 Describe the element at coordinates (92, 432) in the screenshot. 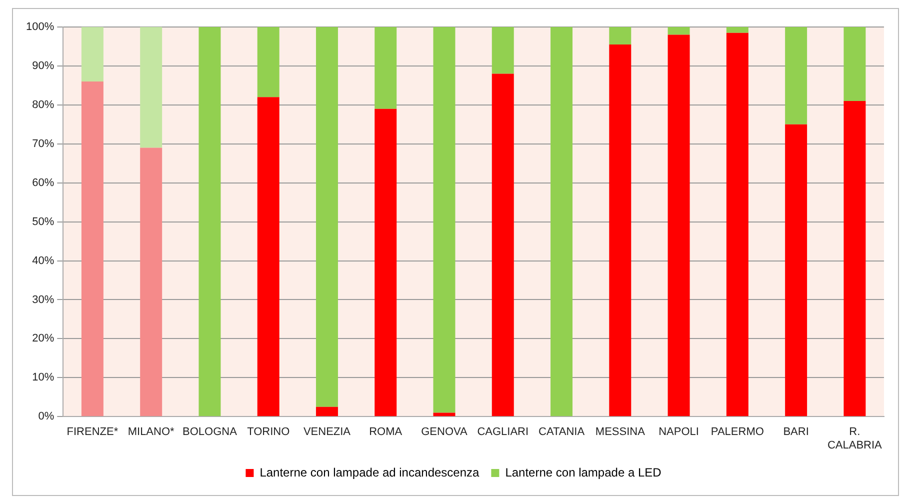

I see `x-tick-label: FIRENZE*` at that location.